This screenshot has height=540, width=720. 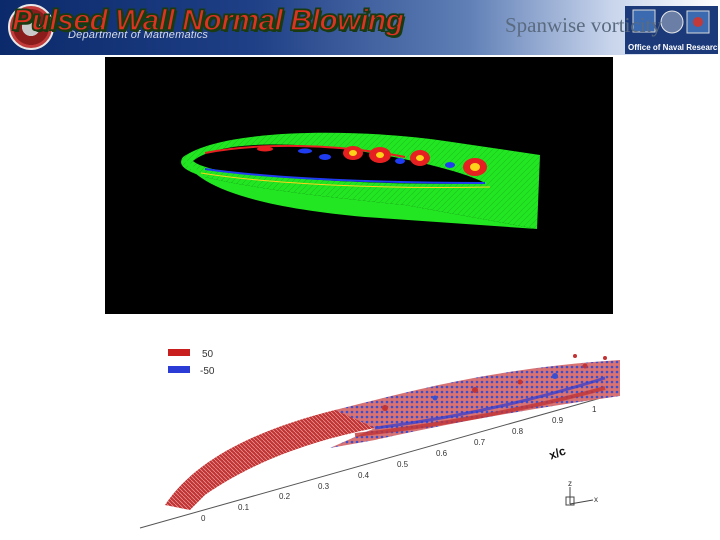 I want to click on onr-logo-icon, so click(x=671, y=30).